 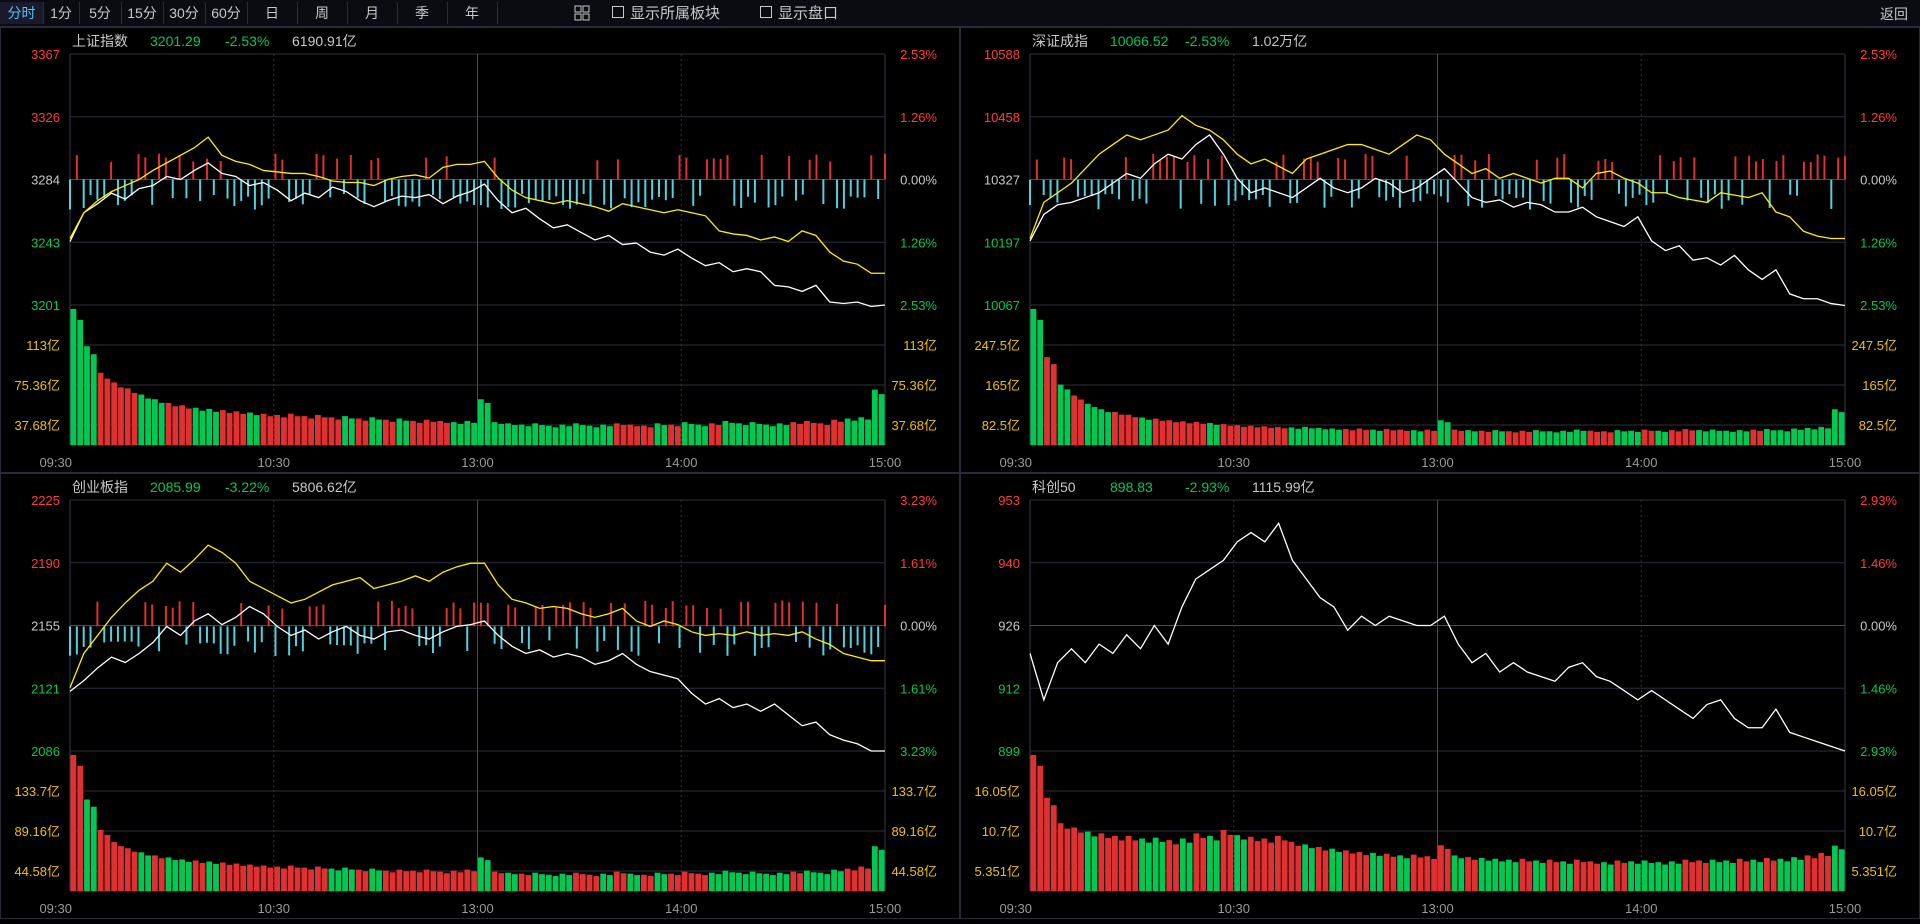 I want to click on pct-tick-label: 2.93%, so click(x=1878, y=751).